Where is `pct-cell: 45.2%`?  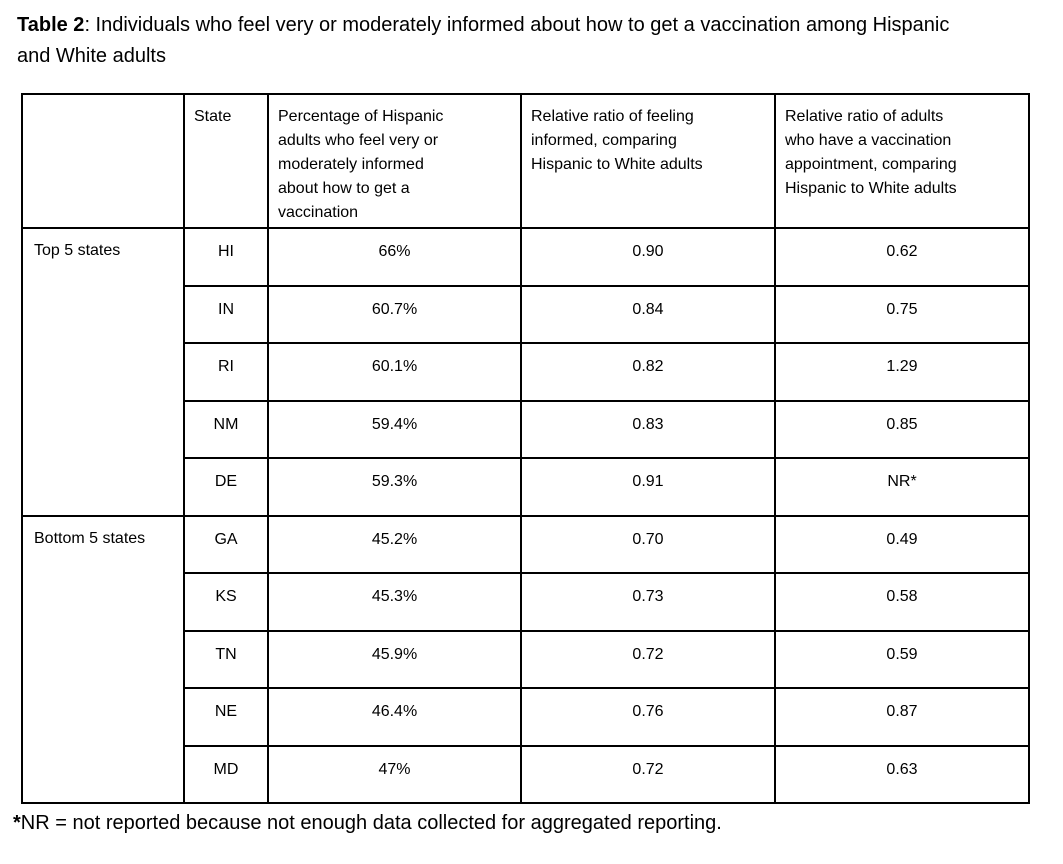 pct-cell: 45.2% is located at coordinates (394, 544).